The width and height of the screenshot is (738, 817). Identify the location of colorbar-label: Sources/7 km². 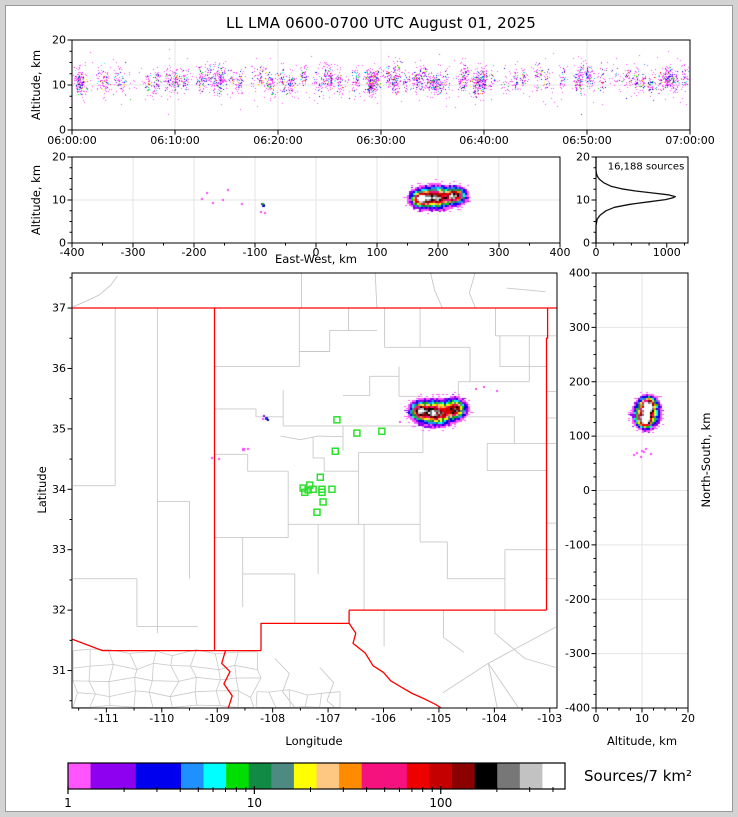
(638, 776).